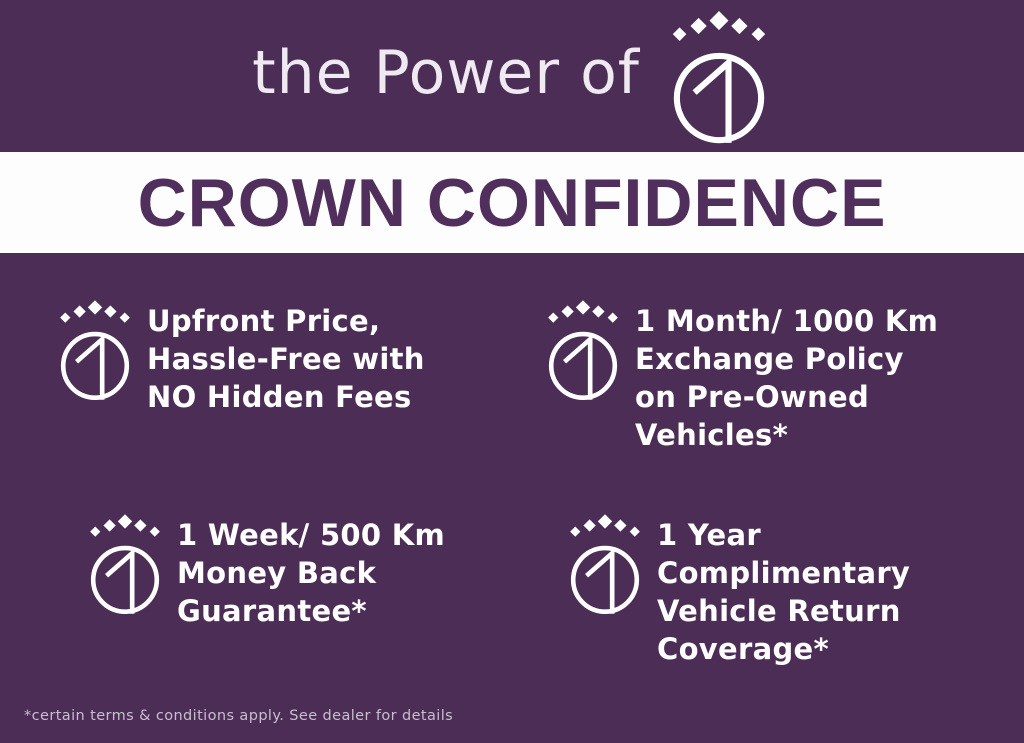 The width and height of the screenshot is (1024, 743). I want to click on title-band: CROWN CONFIDENCE, so click(512, 202).